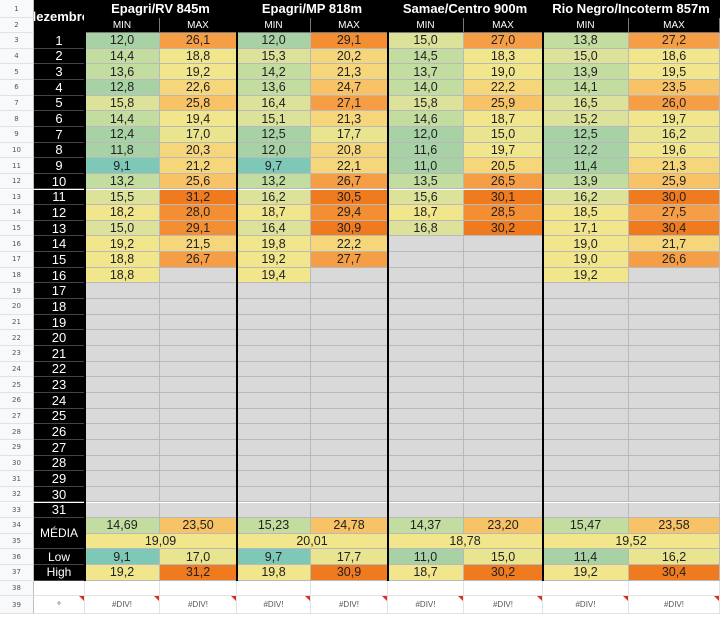 The image size is (720, 617). I want to click on temperature-cell: 16,2, so click(274, 197).